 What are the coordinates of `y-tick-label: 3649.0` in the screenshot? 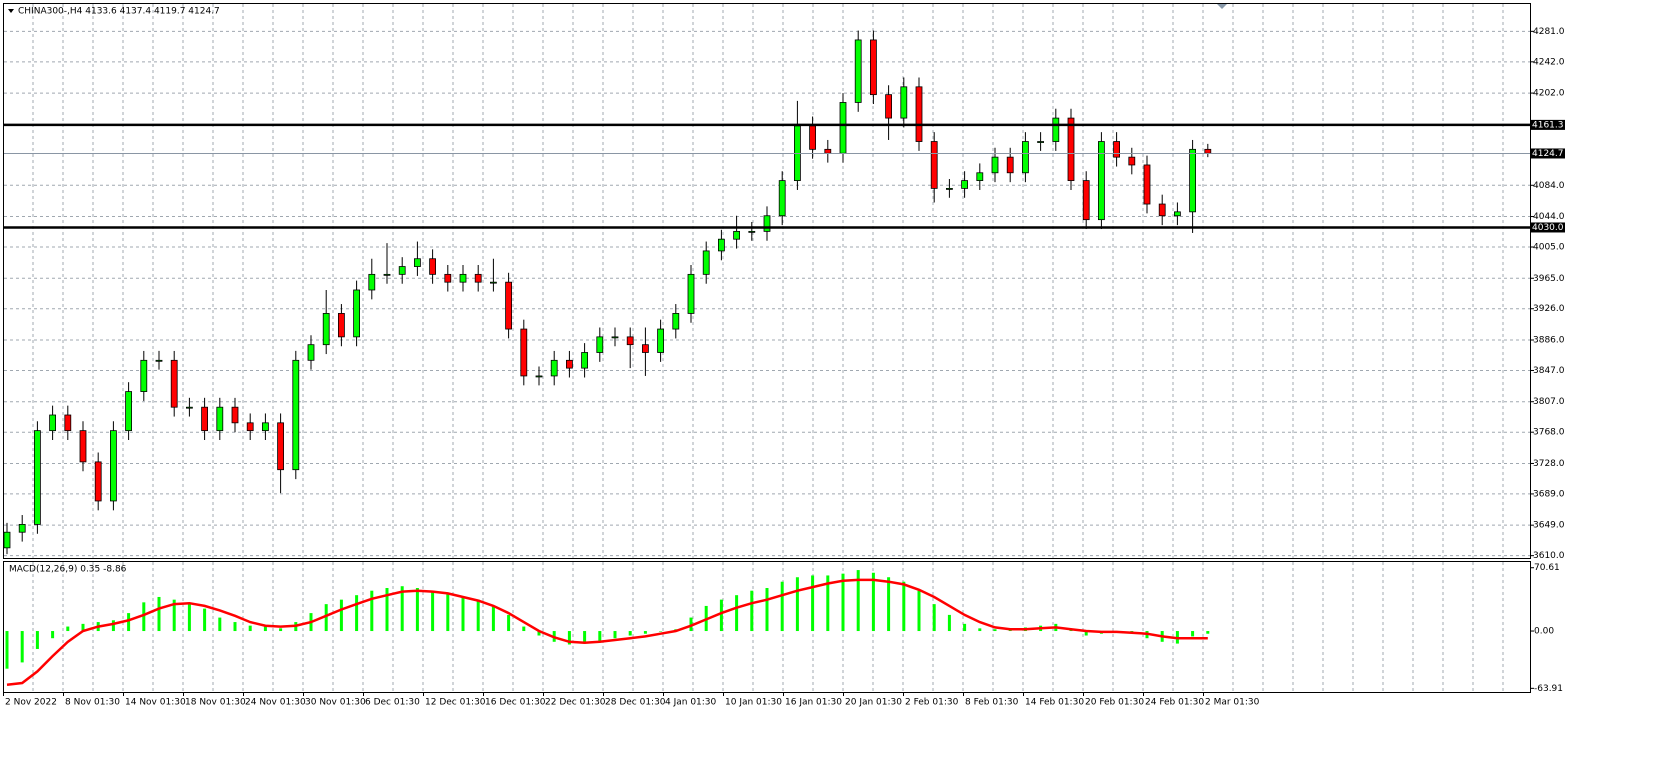 It's located at (1549, 526).